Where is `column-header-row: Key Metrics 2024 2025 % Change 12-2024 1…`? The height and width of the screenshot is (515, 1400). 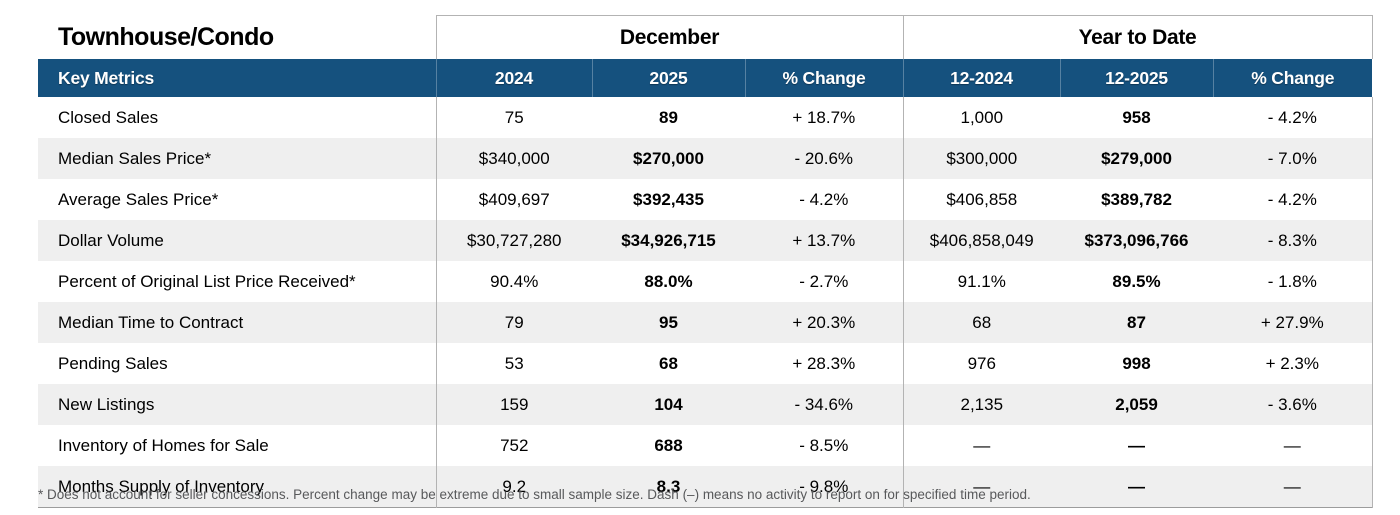 column-header-row: Key Metrics 2024 2025 % Change 12-2024 1… is located at coordinates (705, 78).